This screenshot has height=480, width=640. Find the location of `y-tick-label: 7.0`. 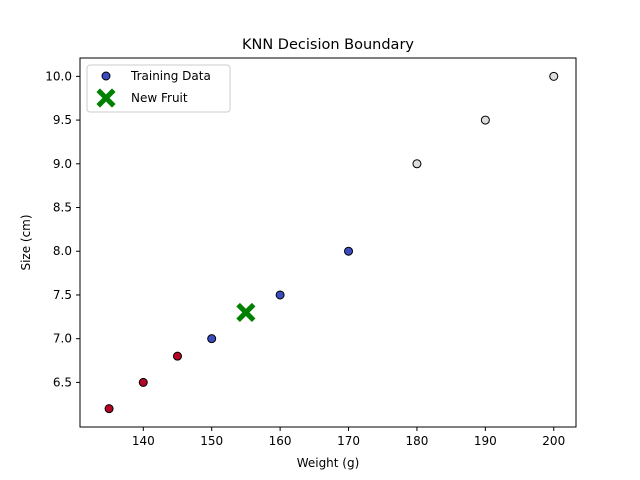

y-tick-label: 7.0 is located at coordinates (62, 339).